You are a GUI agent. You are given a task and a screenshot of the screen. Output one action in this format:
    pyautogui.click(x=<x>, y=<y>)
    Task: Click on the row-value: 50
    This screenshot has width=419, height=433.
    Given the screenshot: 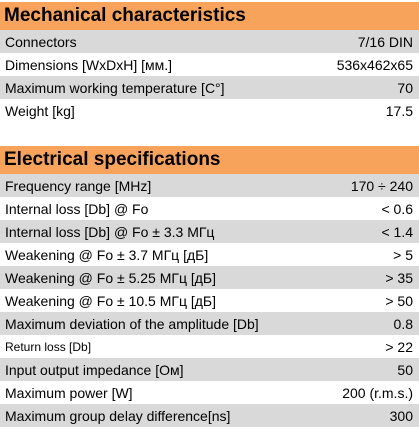 What is the action you would take?
    pyautogui.click(x=405, y=369)
    